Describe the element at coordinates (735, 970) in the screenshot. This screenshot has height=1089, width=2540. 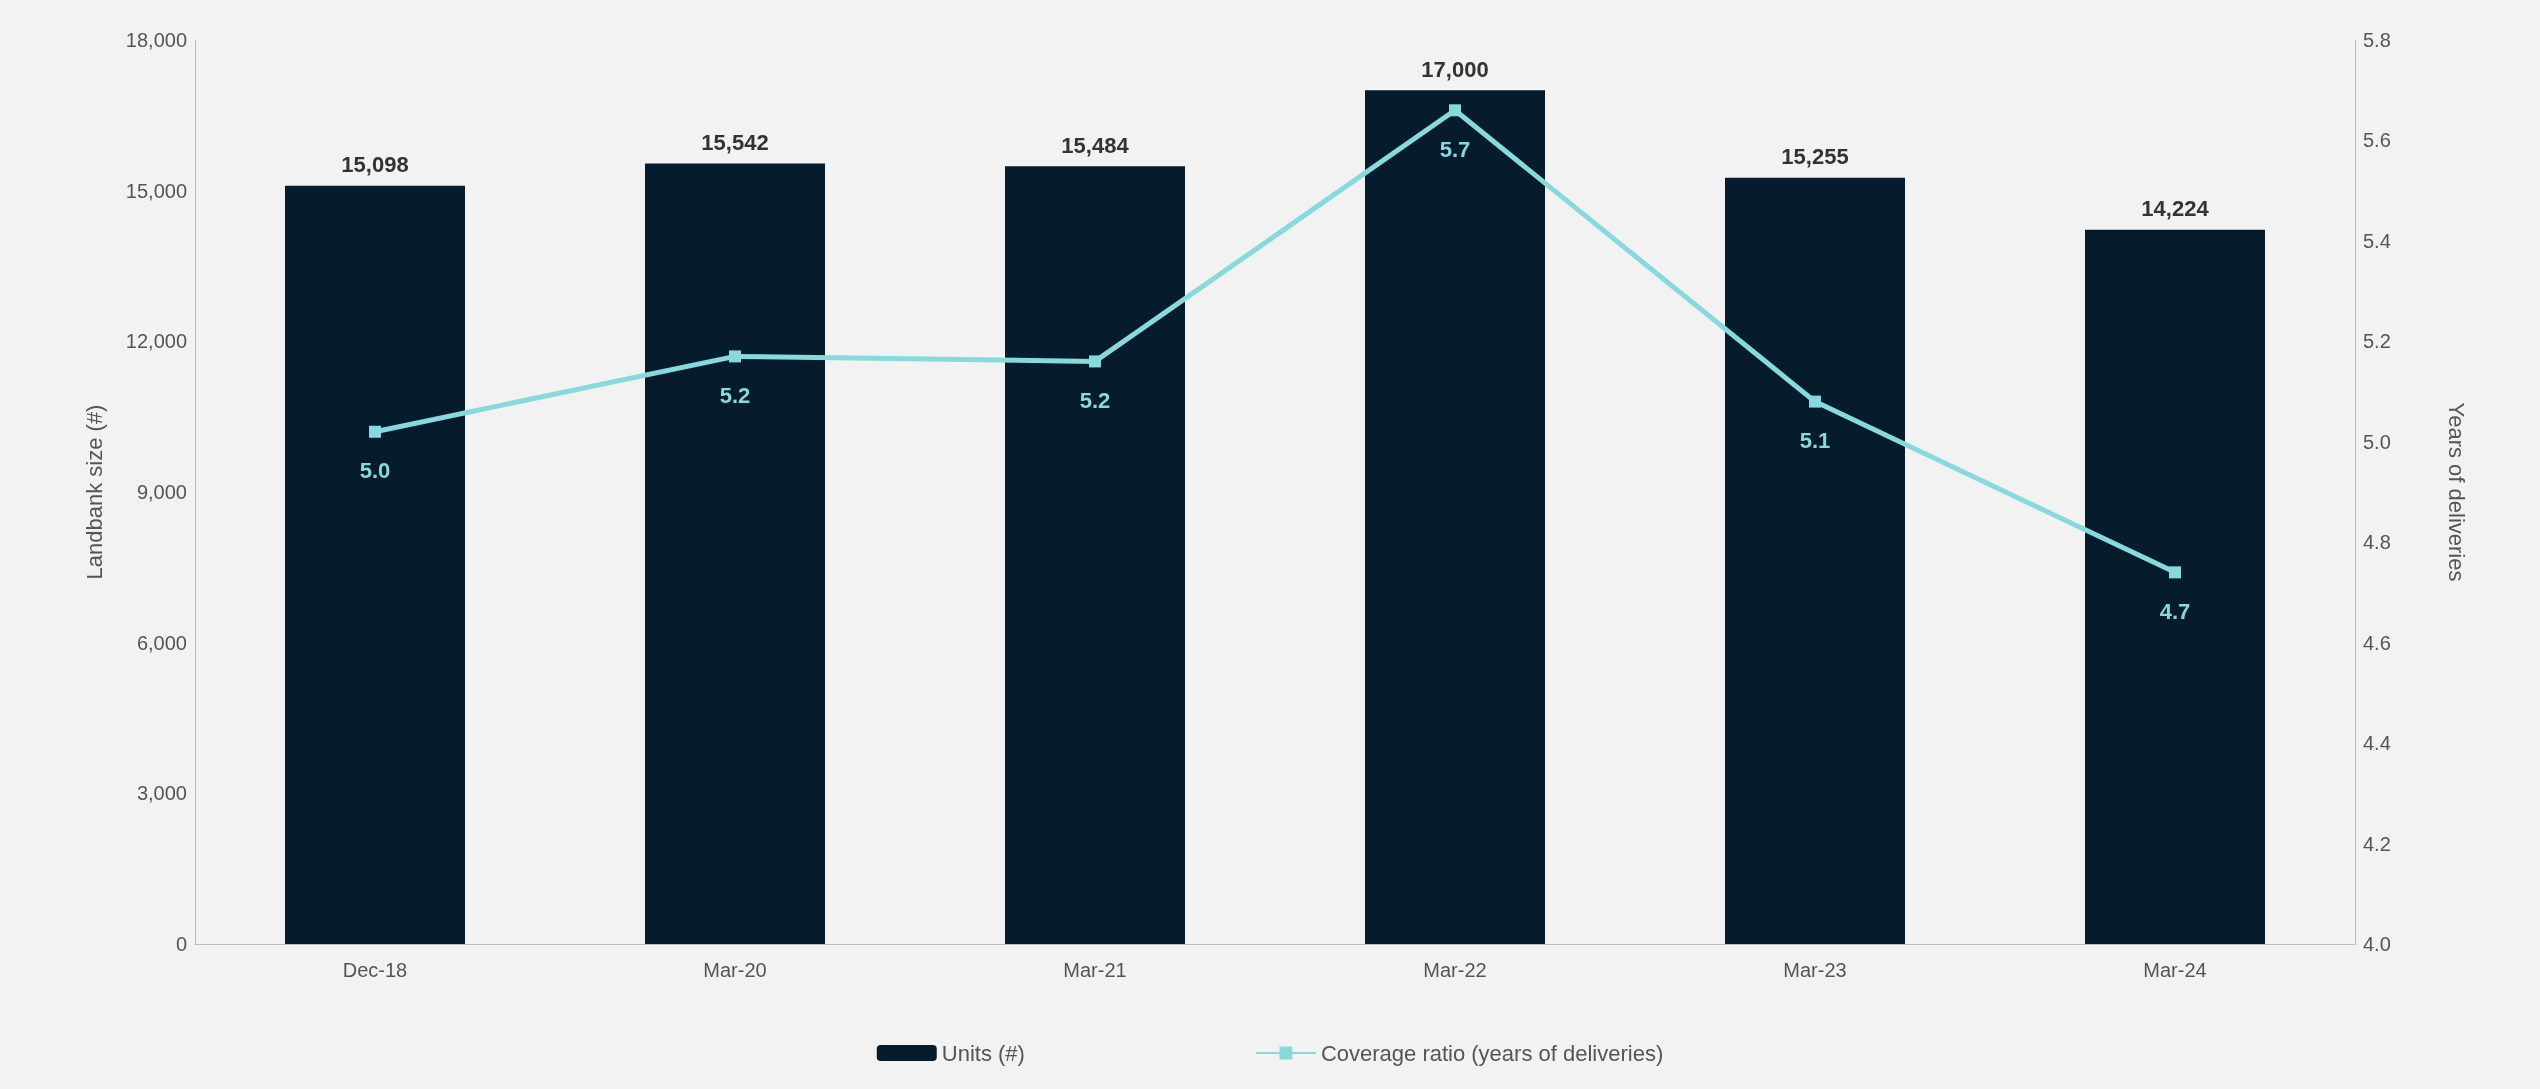
I see `x-tick-label: Mar-20` at that location.